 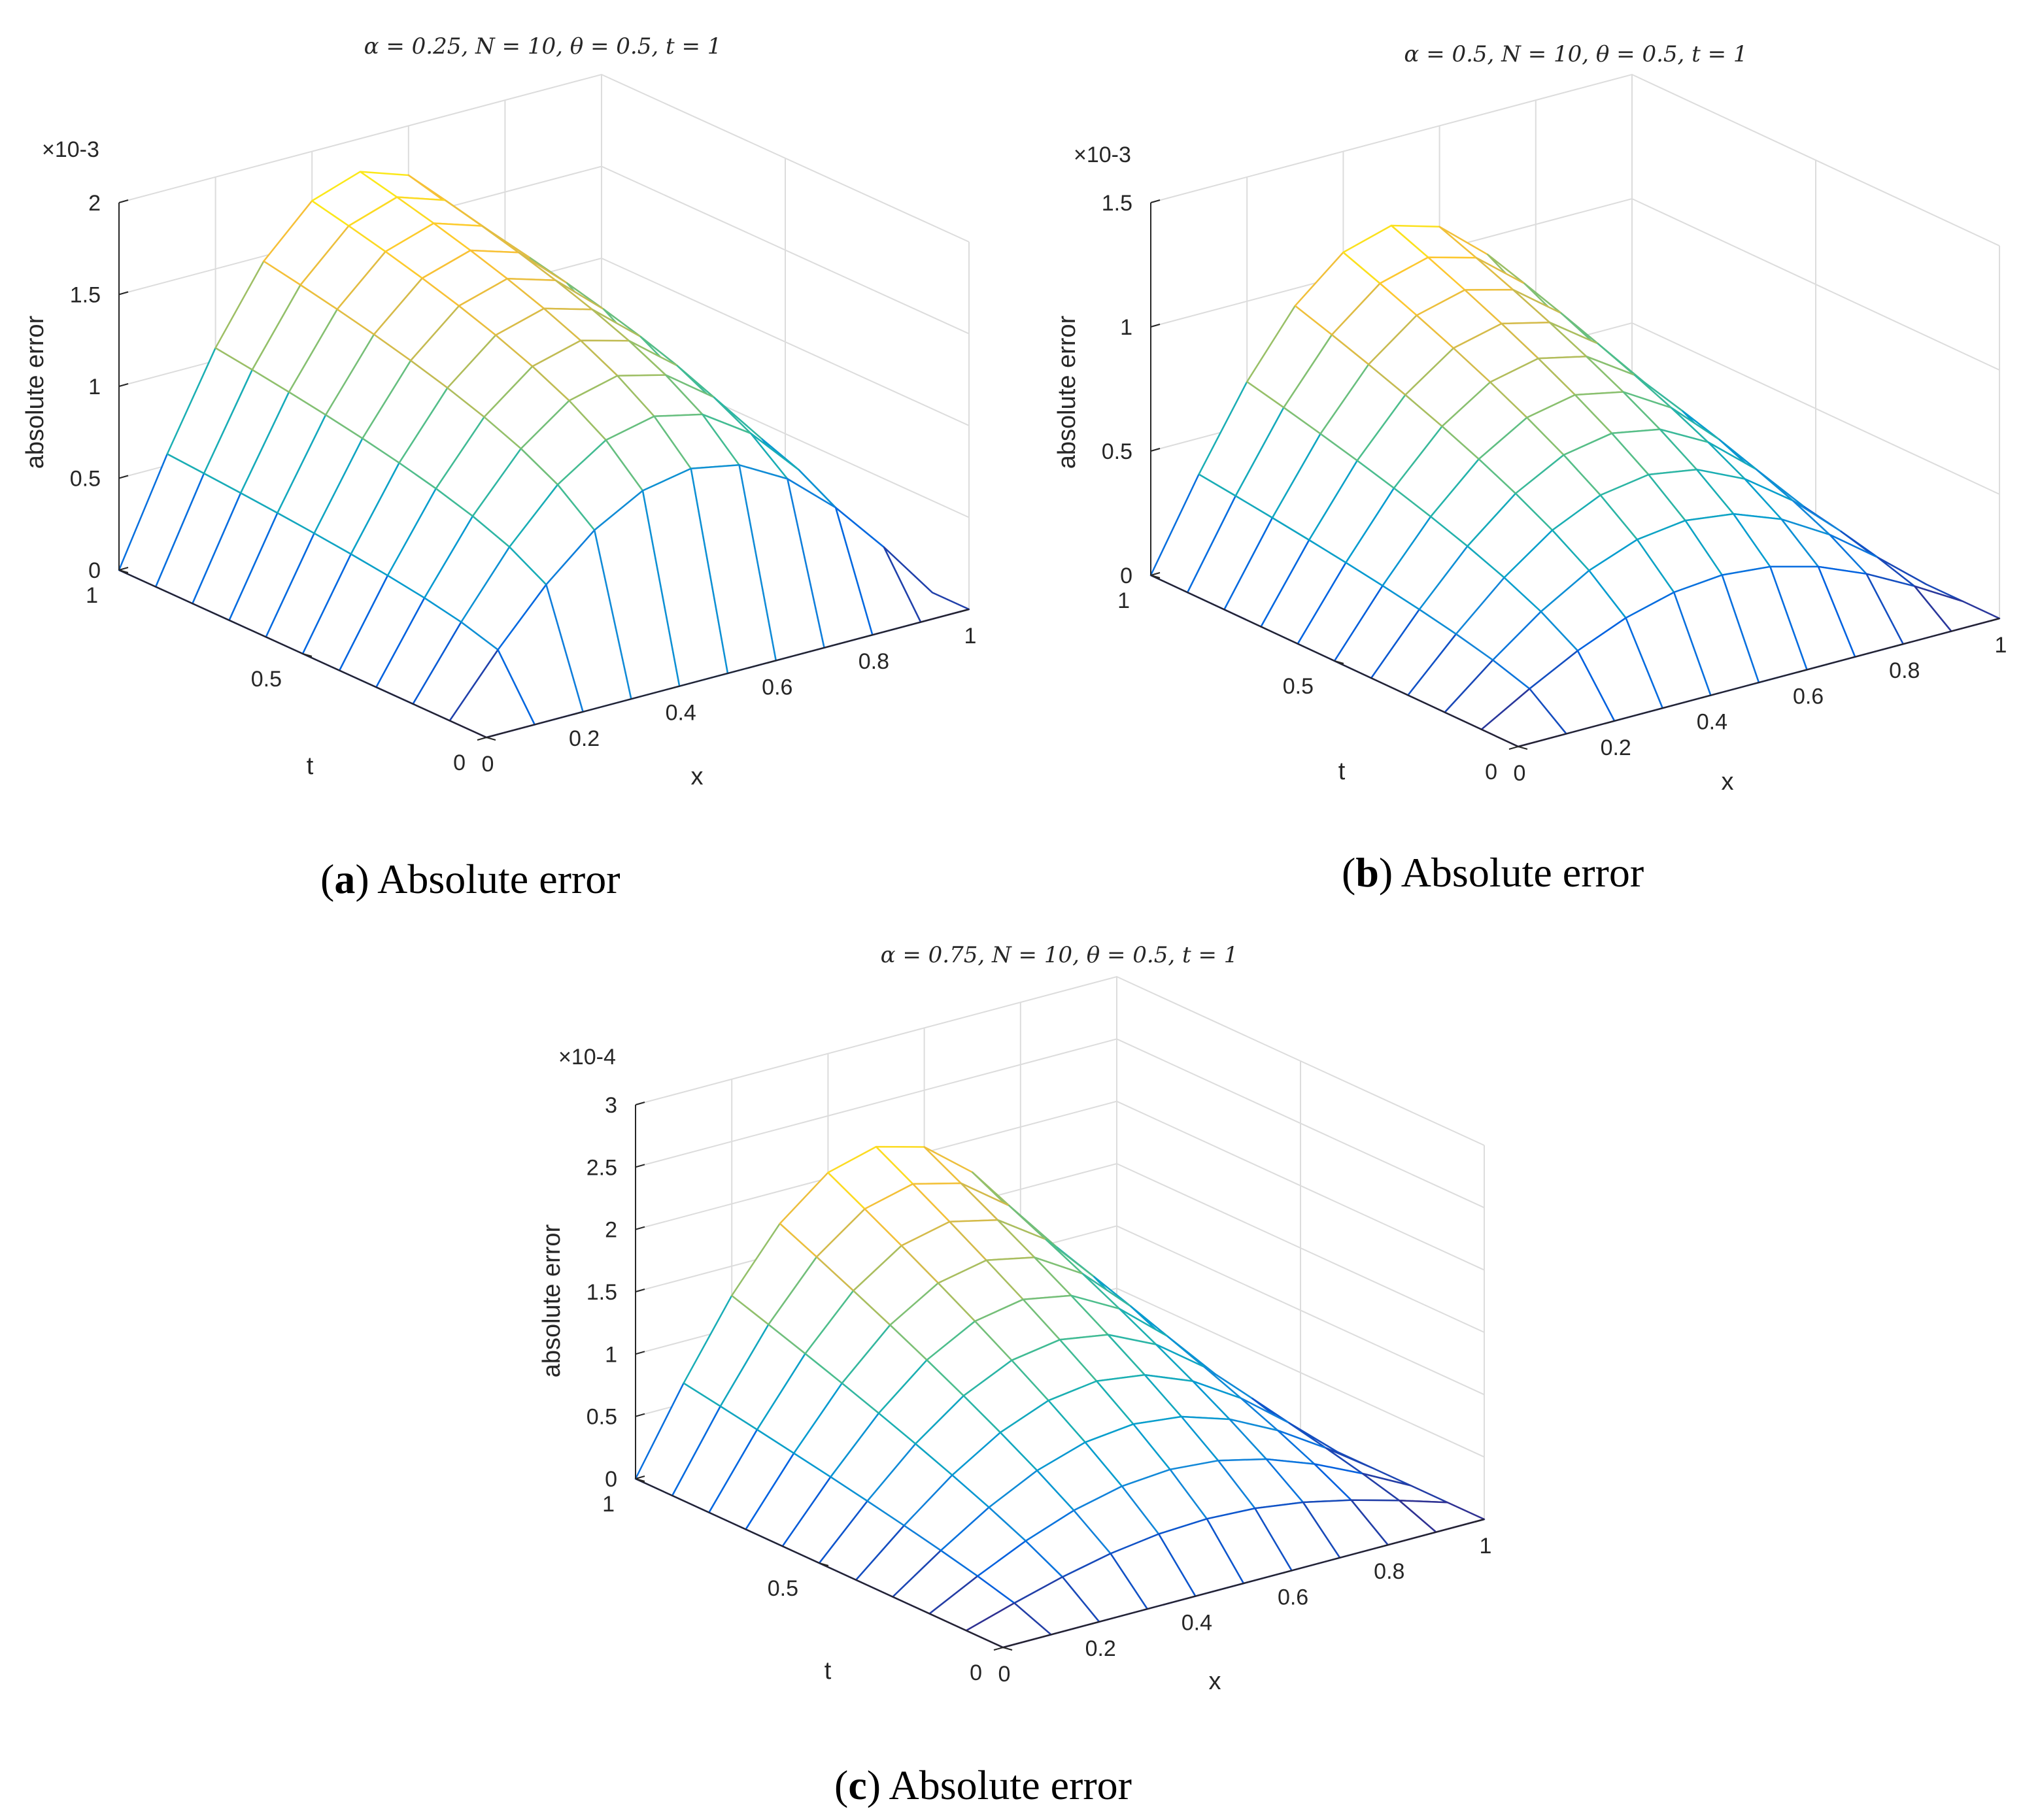 What do you see at coordinates (601, 1167) in the screenshot?
I see `z-tick-label: 2.5` at bounding box center [601, 1167].